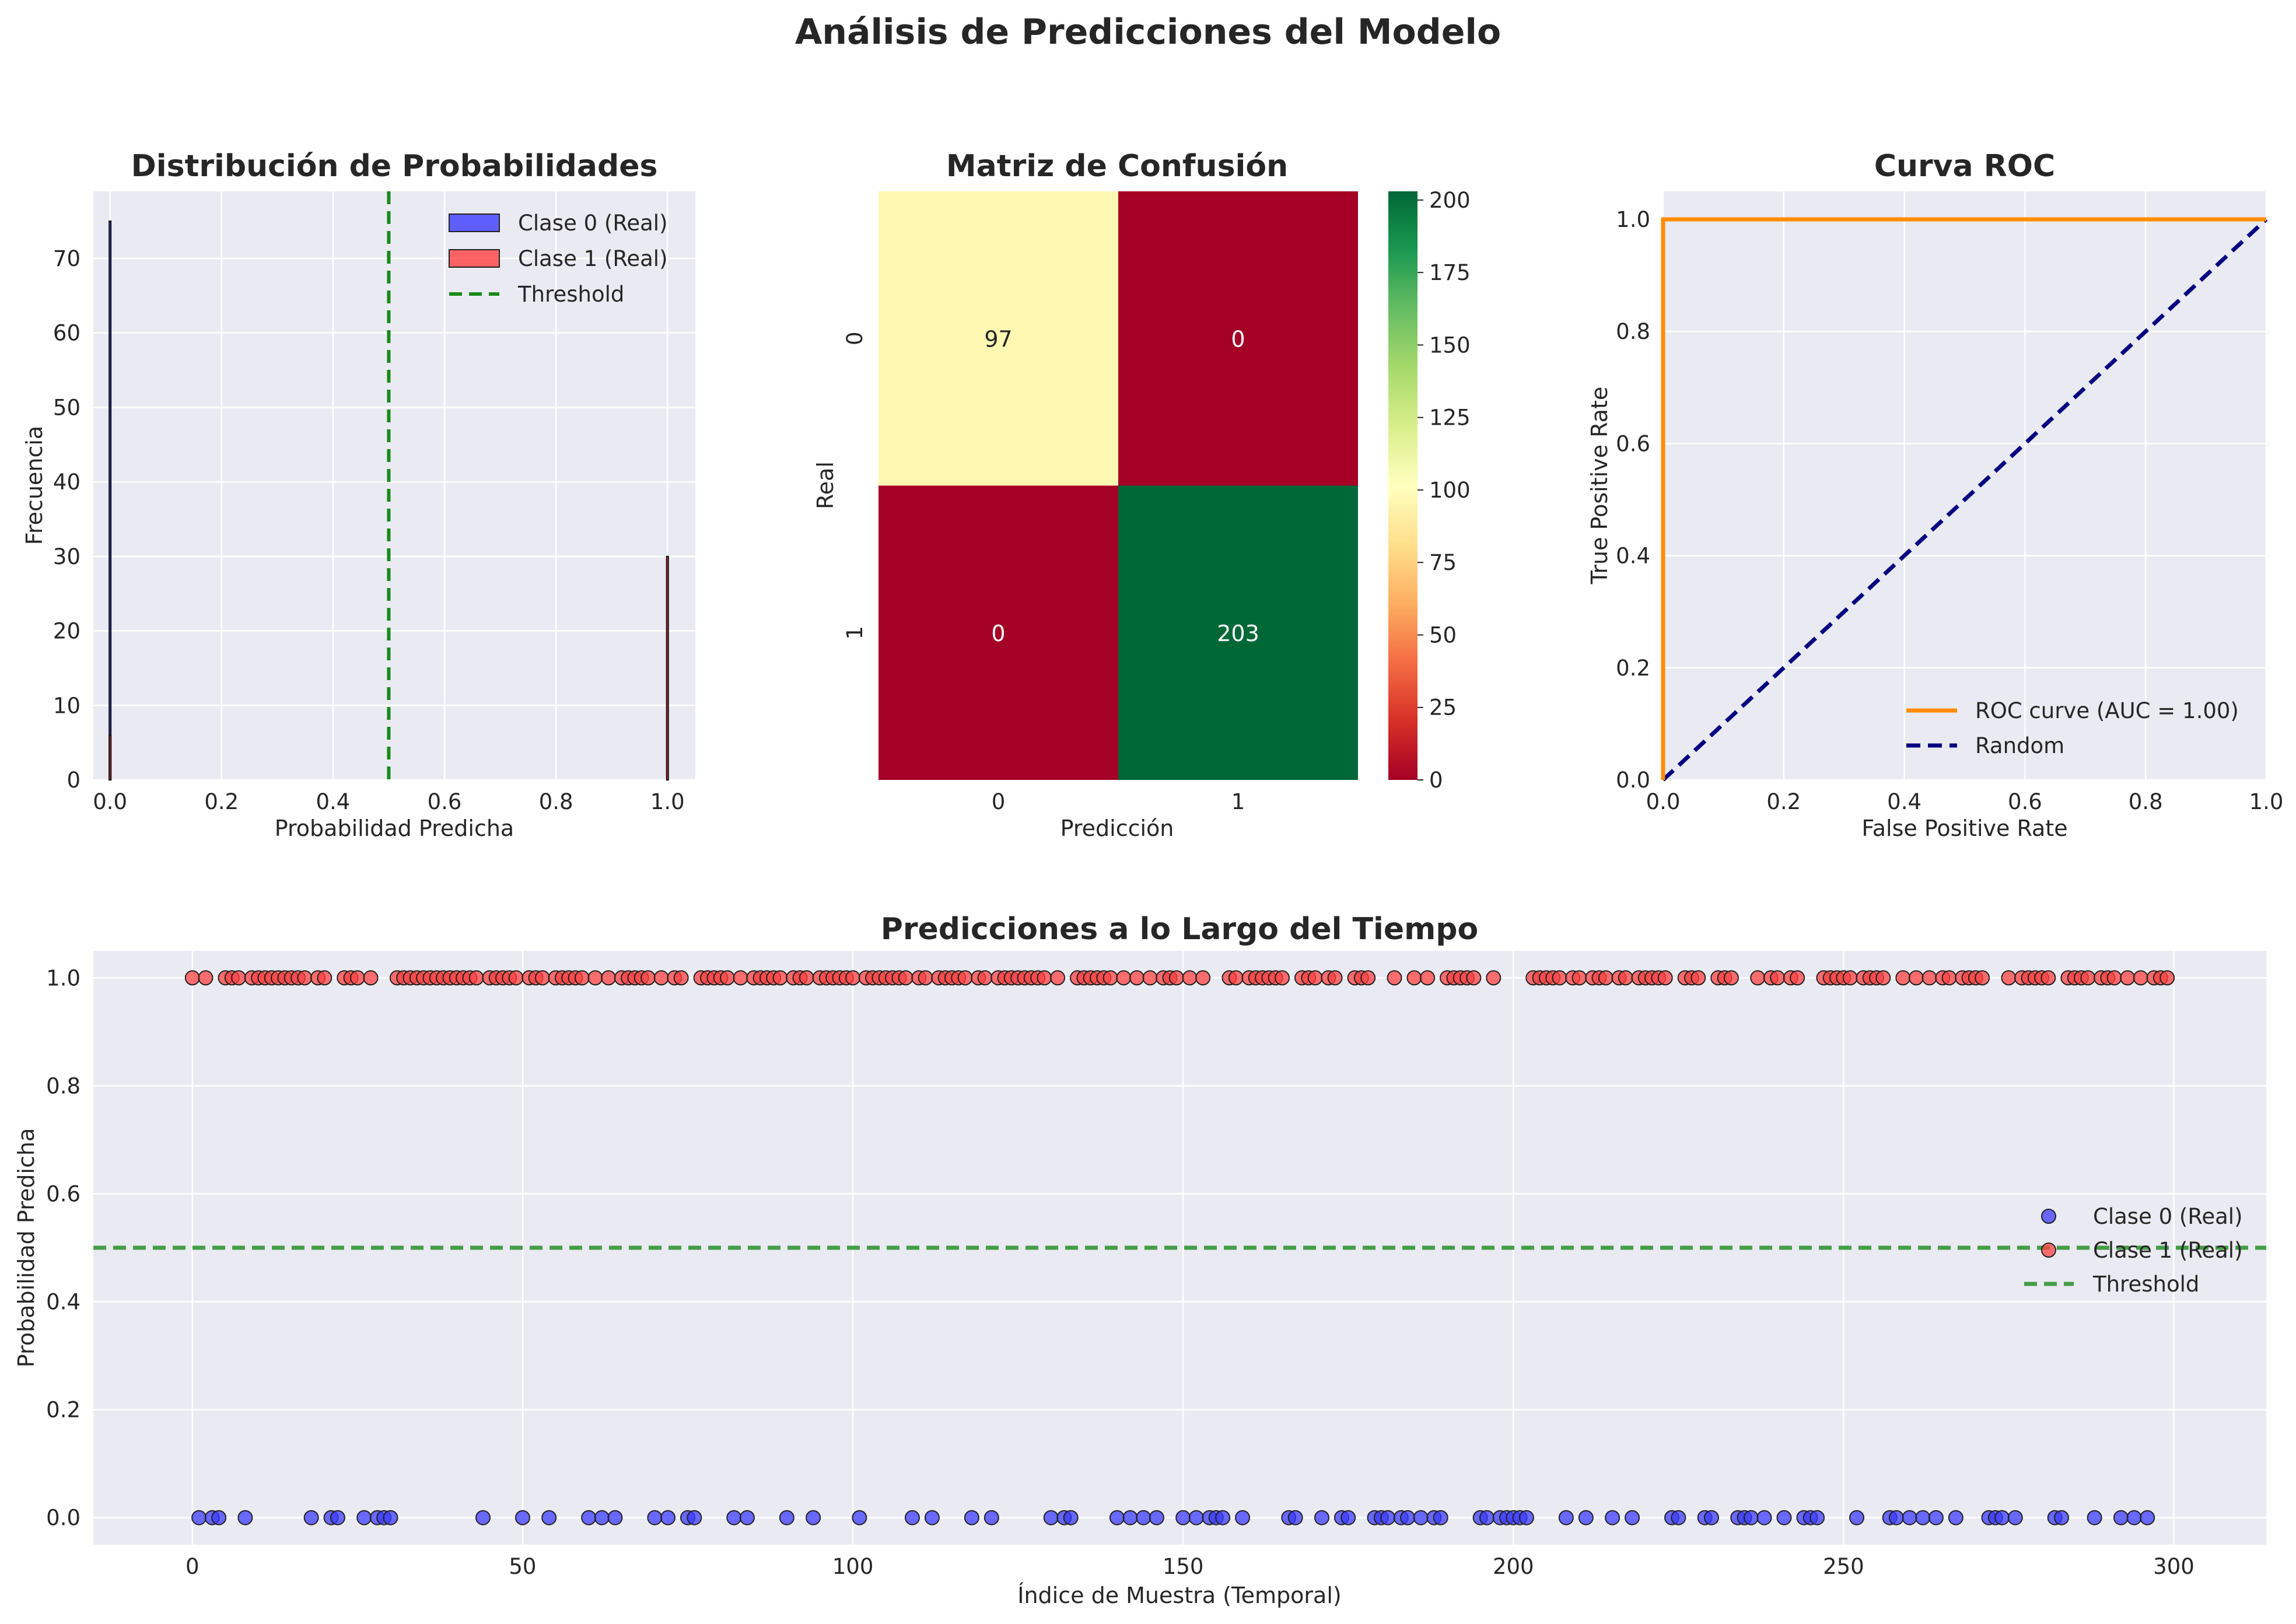 Image resolution: width=2296 pixels, height=1624 pixels. What do you see at coordinates (1436, 780) in the screenshot?
I see `cm-colorbar-tick-label: 0` at bounding box center [1436, 780].